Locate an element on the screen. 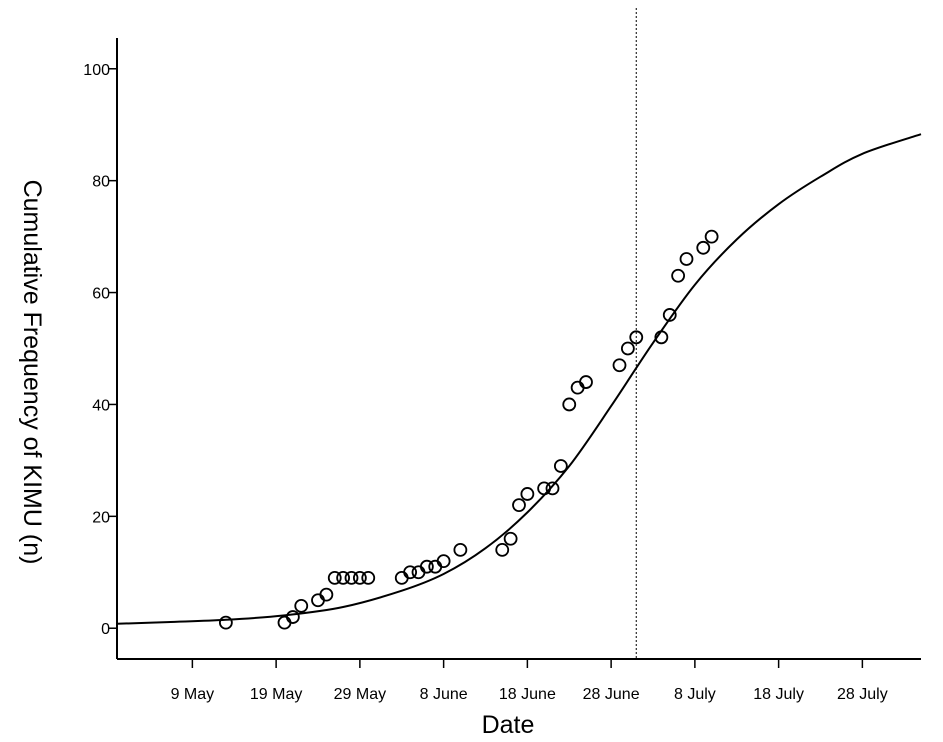 The image size is (943, 742). x-tick-label: 9 May is located at coordinates (193, 694).